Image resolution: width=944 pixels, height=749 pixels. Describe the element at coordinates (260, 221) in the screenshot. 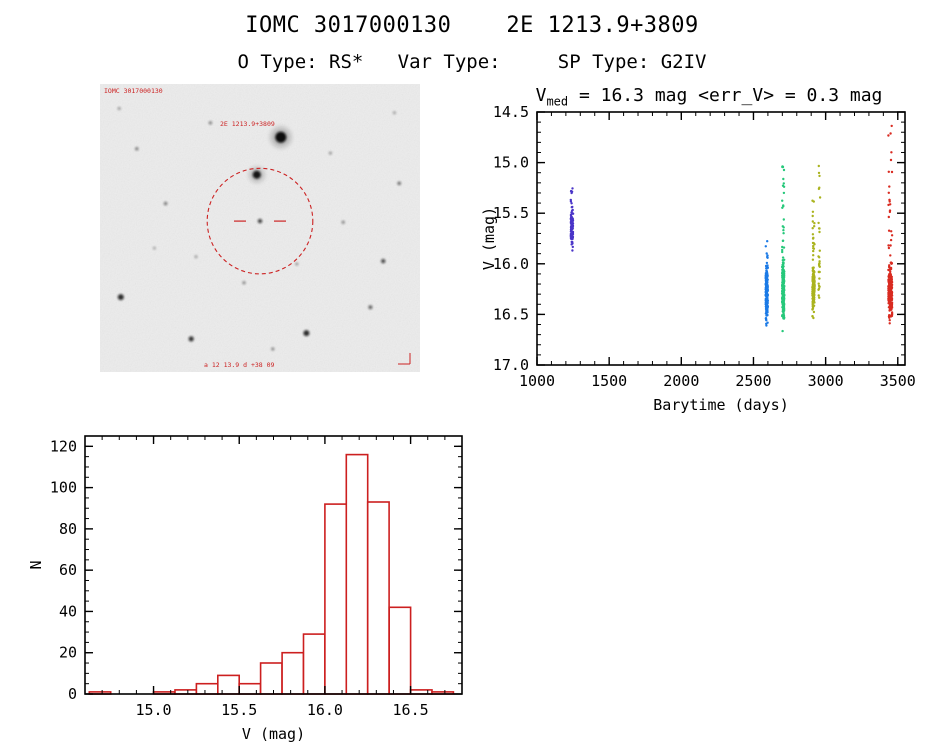

I see `target-circle` at that location.